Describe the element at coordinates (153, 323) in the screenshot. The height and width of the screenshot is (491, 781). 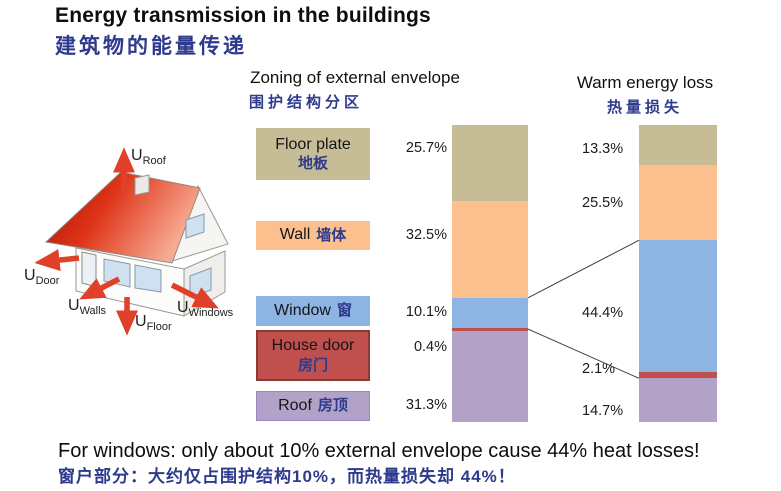
I see `u-floor-label: UFloor` at that location.